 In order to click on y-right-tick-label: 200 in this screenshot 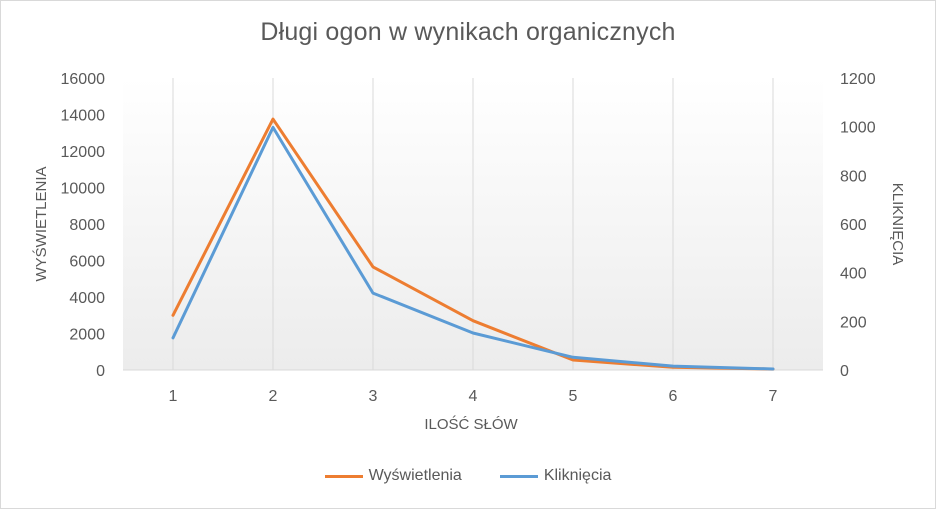, I will do `click(853, 322)`.